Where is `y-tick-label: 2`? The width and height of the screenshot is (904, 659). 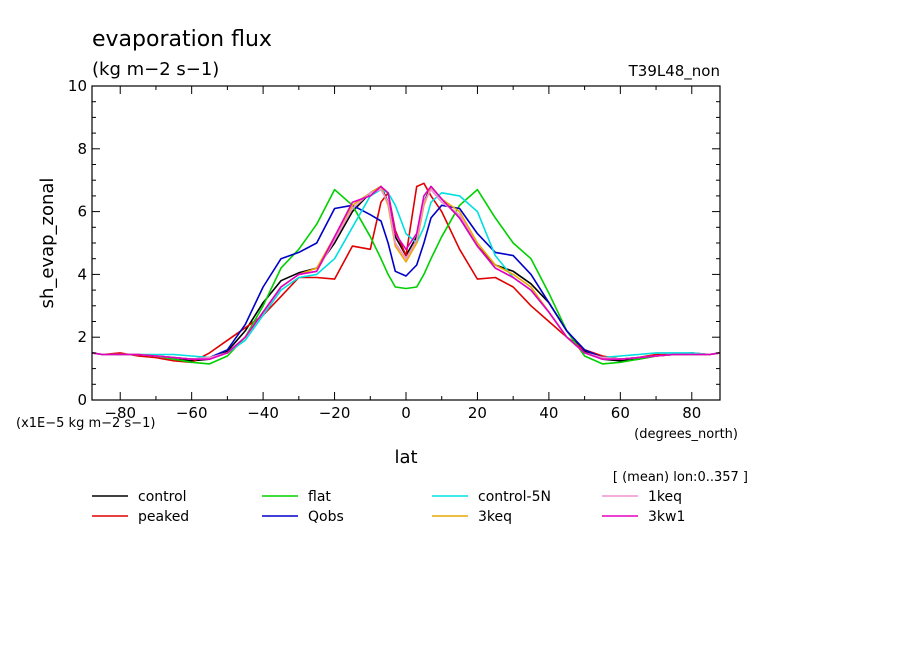 y-tick-label: 2 is located at coordinates (82, 337).